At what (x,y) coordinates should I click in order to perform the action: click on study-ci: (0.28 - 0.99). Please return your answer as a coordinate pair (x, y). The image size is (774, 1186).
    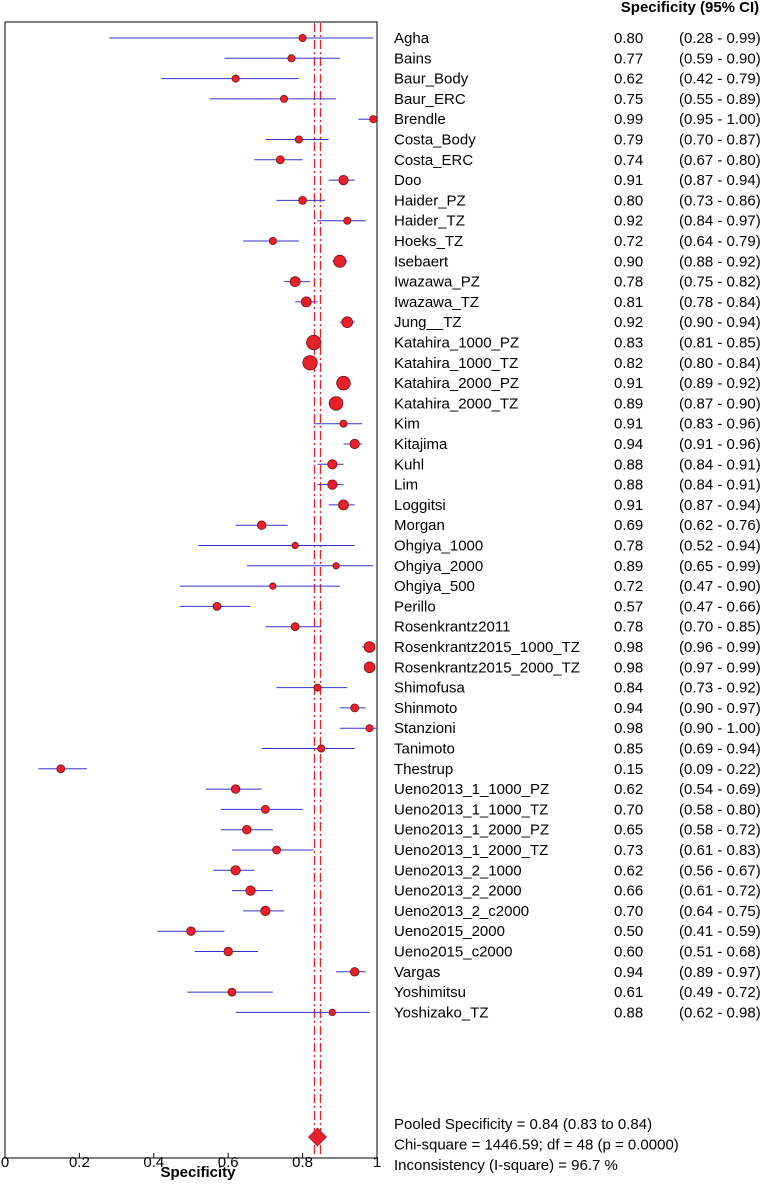
    Looking at the image, I should click on (720, 38).